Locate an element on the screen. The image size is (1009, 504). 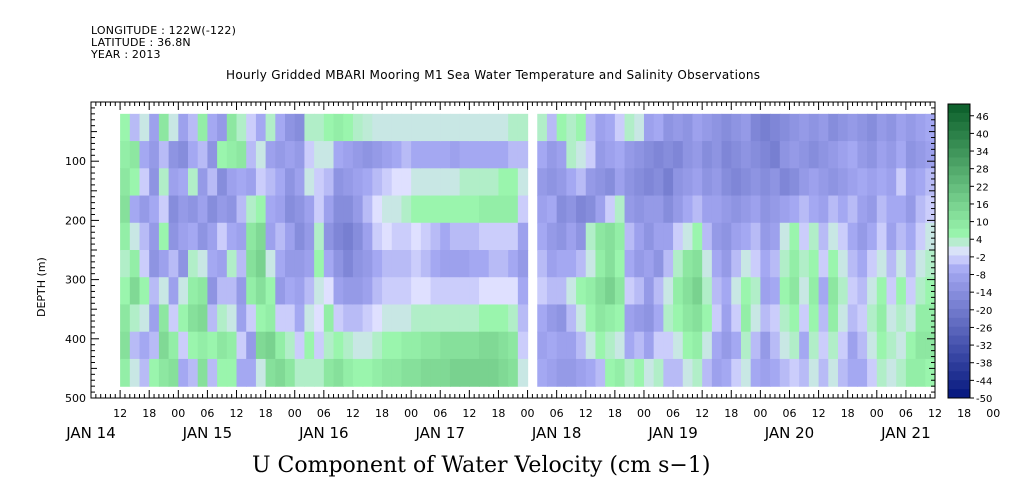
y-tick-label: 200 is located at coordinates (75, 220).